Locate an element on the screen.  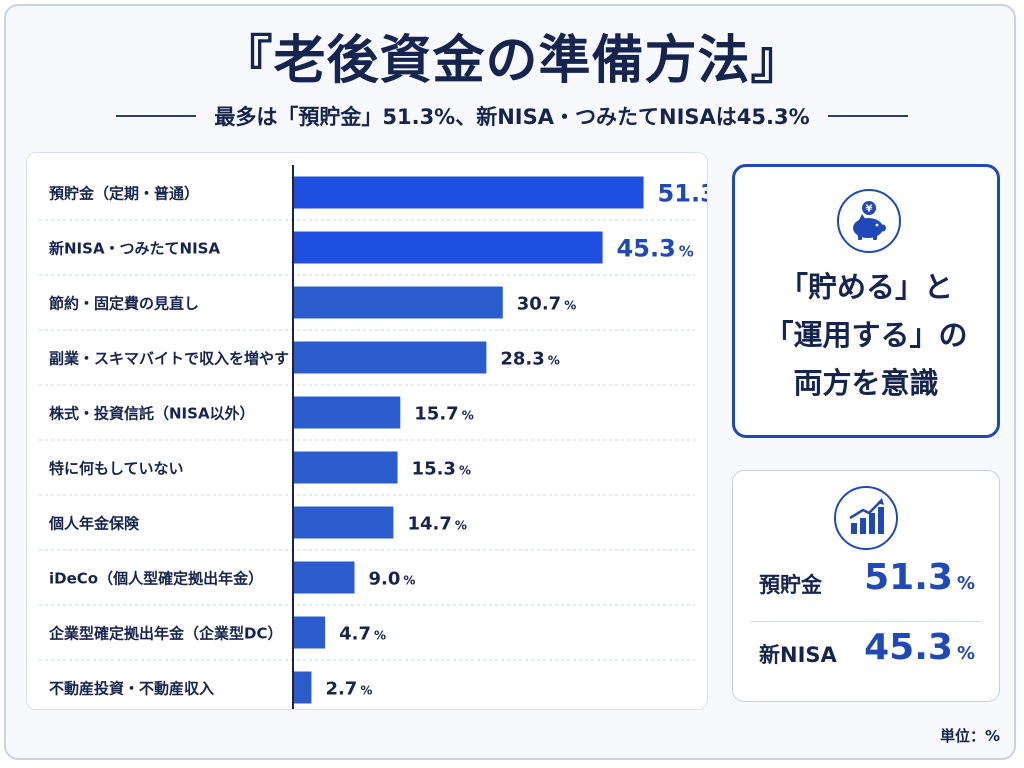
key-stats-panel: 預貯金 51.3% 新NISA 45.3% is located at coordinates (866, 586).